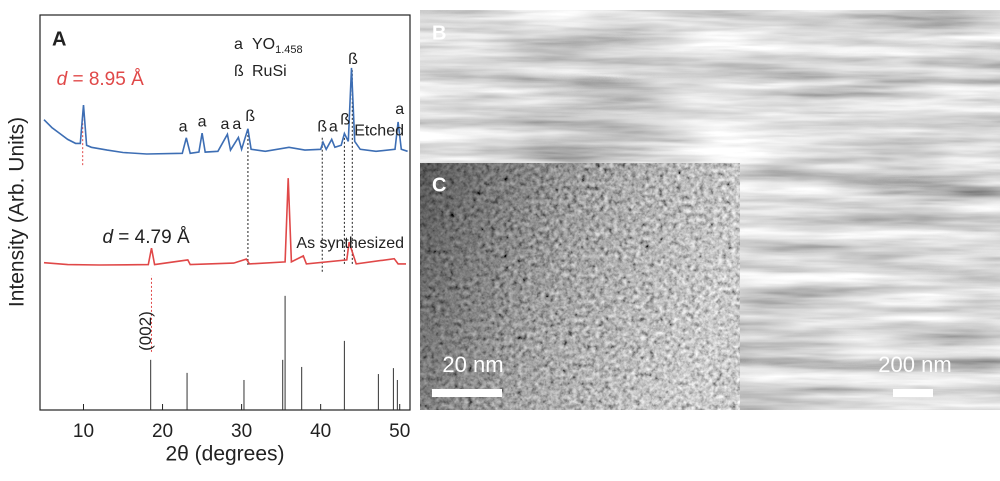 Image resolution: width=1000 pixels, height=481 pixels. What do you see at coordinates (17, 212) in the screenshot?
I see `y-axis-title: Intensity (Arb. Units)` at bounding box center [17, 212].